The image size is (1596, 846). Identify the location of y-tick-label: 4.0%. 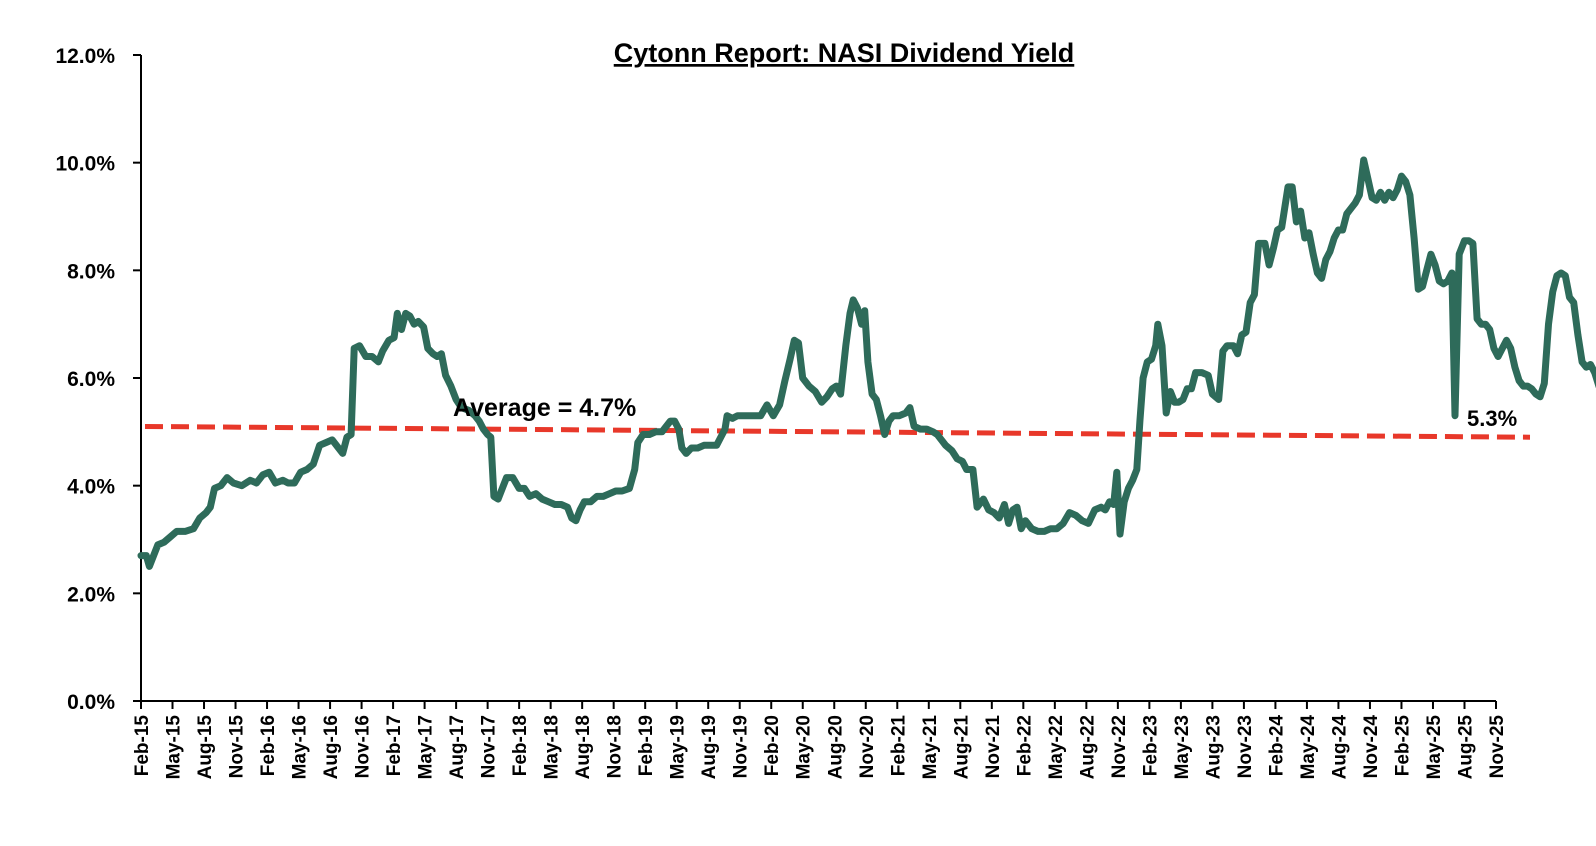
(91, 487).